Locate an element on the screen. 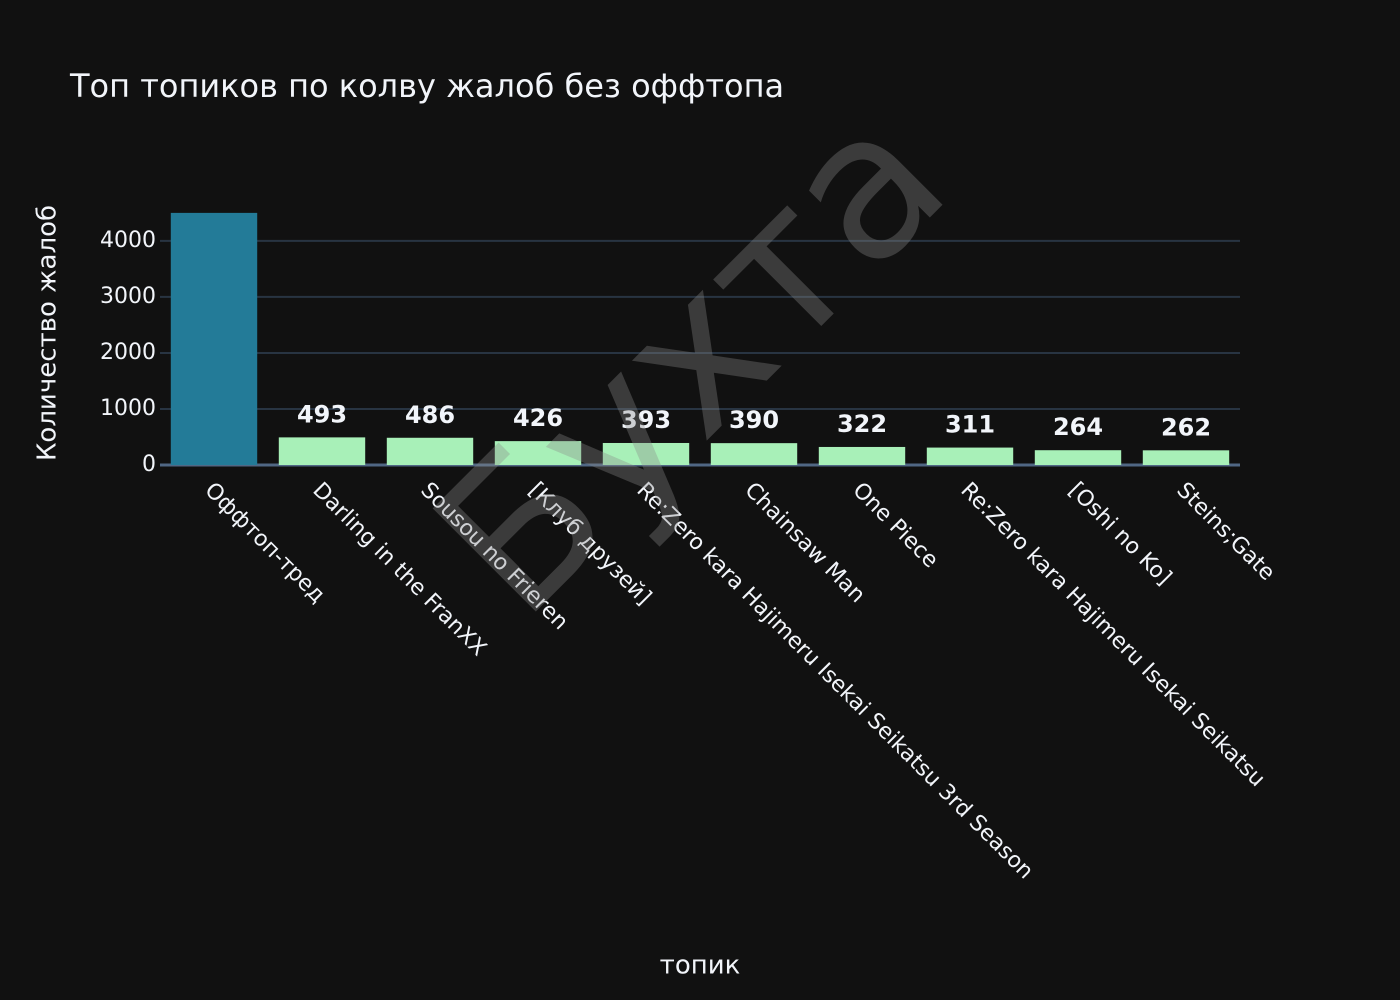 The width and height of the screenshot is (1400, 1000). data-label: 390 is located at coordinates (754, 420).